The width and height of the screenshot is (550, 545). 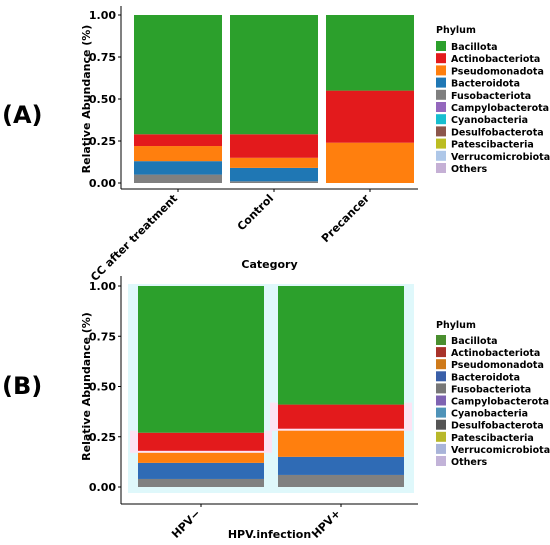 I want to click on x-tick-label: HPV−, so click(x=186, y=524).